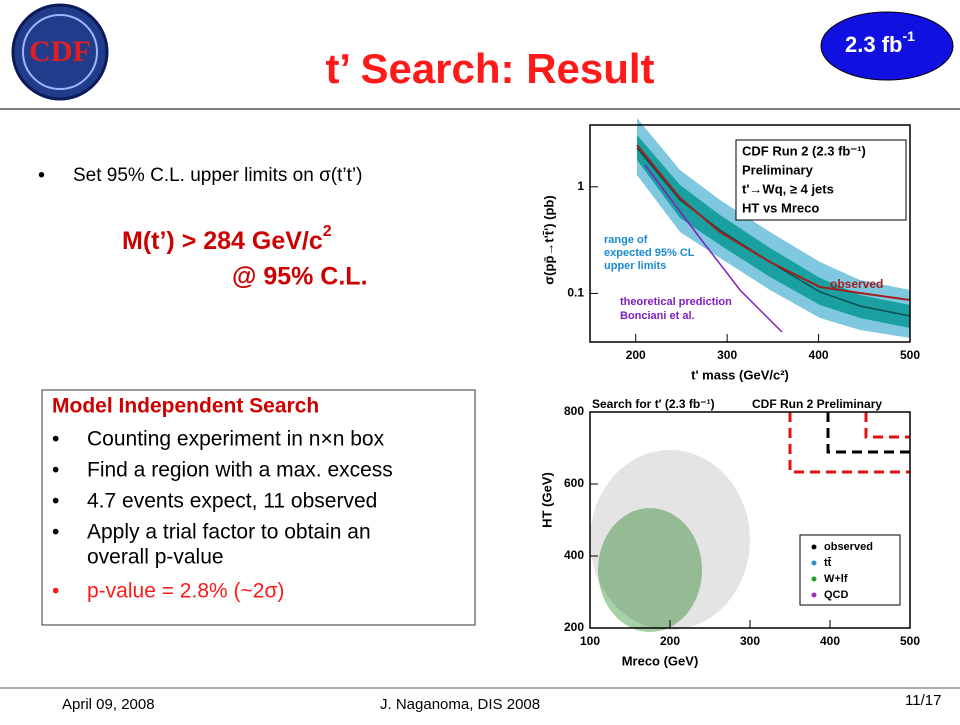 This screenshot has height=725, width=960. I want to click on logo-ring, so click(60, 52).